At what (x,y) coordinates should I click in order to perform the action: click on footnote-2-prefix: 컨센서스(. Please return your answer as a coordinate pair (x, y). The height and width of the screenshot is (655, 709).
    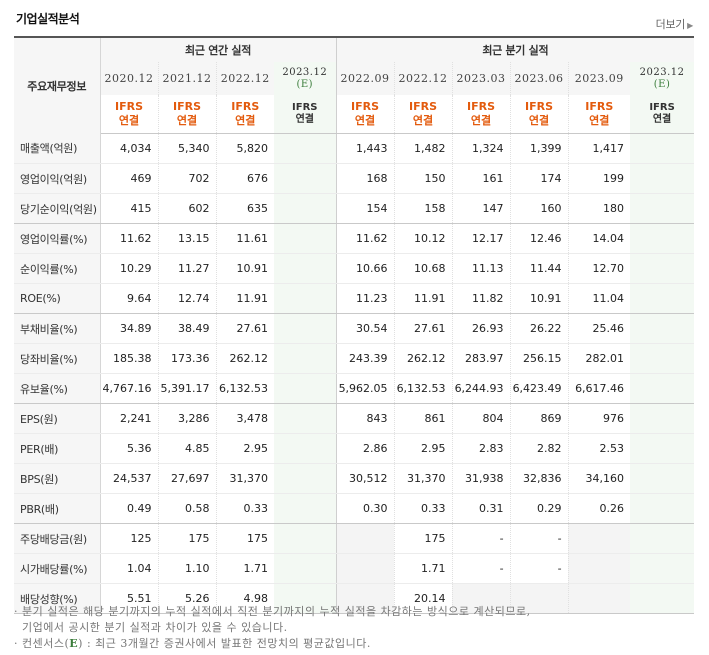
    Looking at the image, I should click on (46, 643).